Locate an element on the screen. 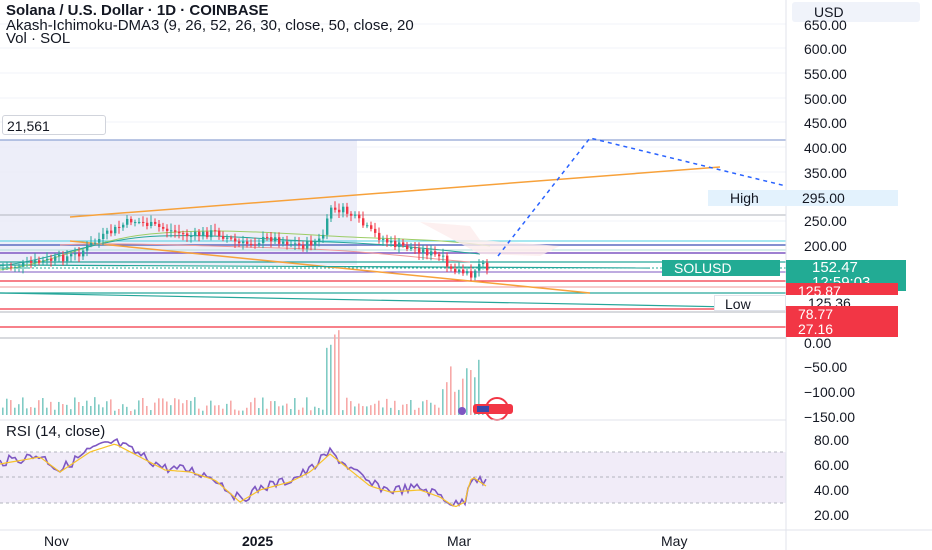 This screenshot has height=550, width=932. tick-minus-150: −150.00 is located at coordinates (829, 417).